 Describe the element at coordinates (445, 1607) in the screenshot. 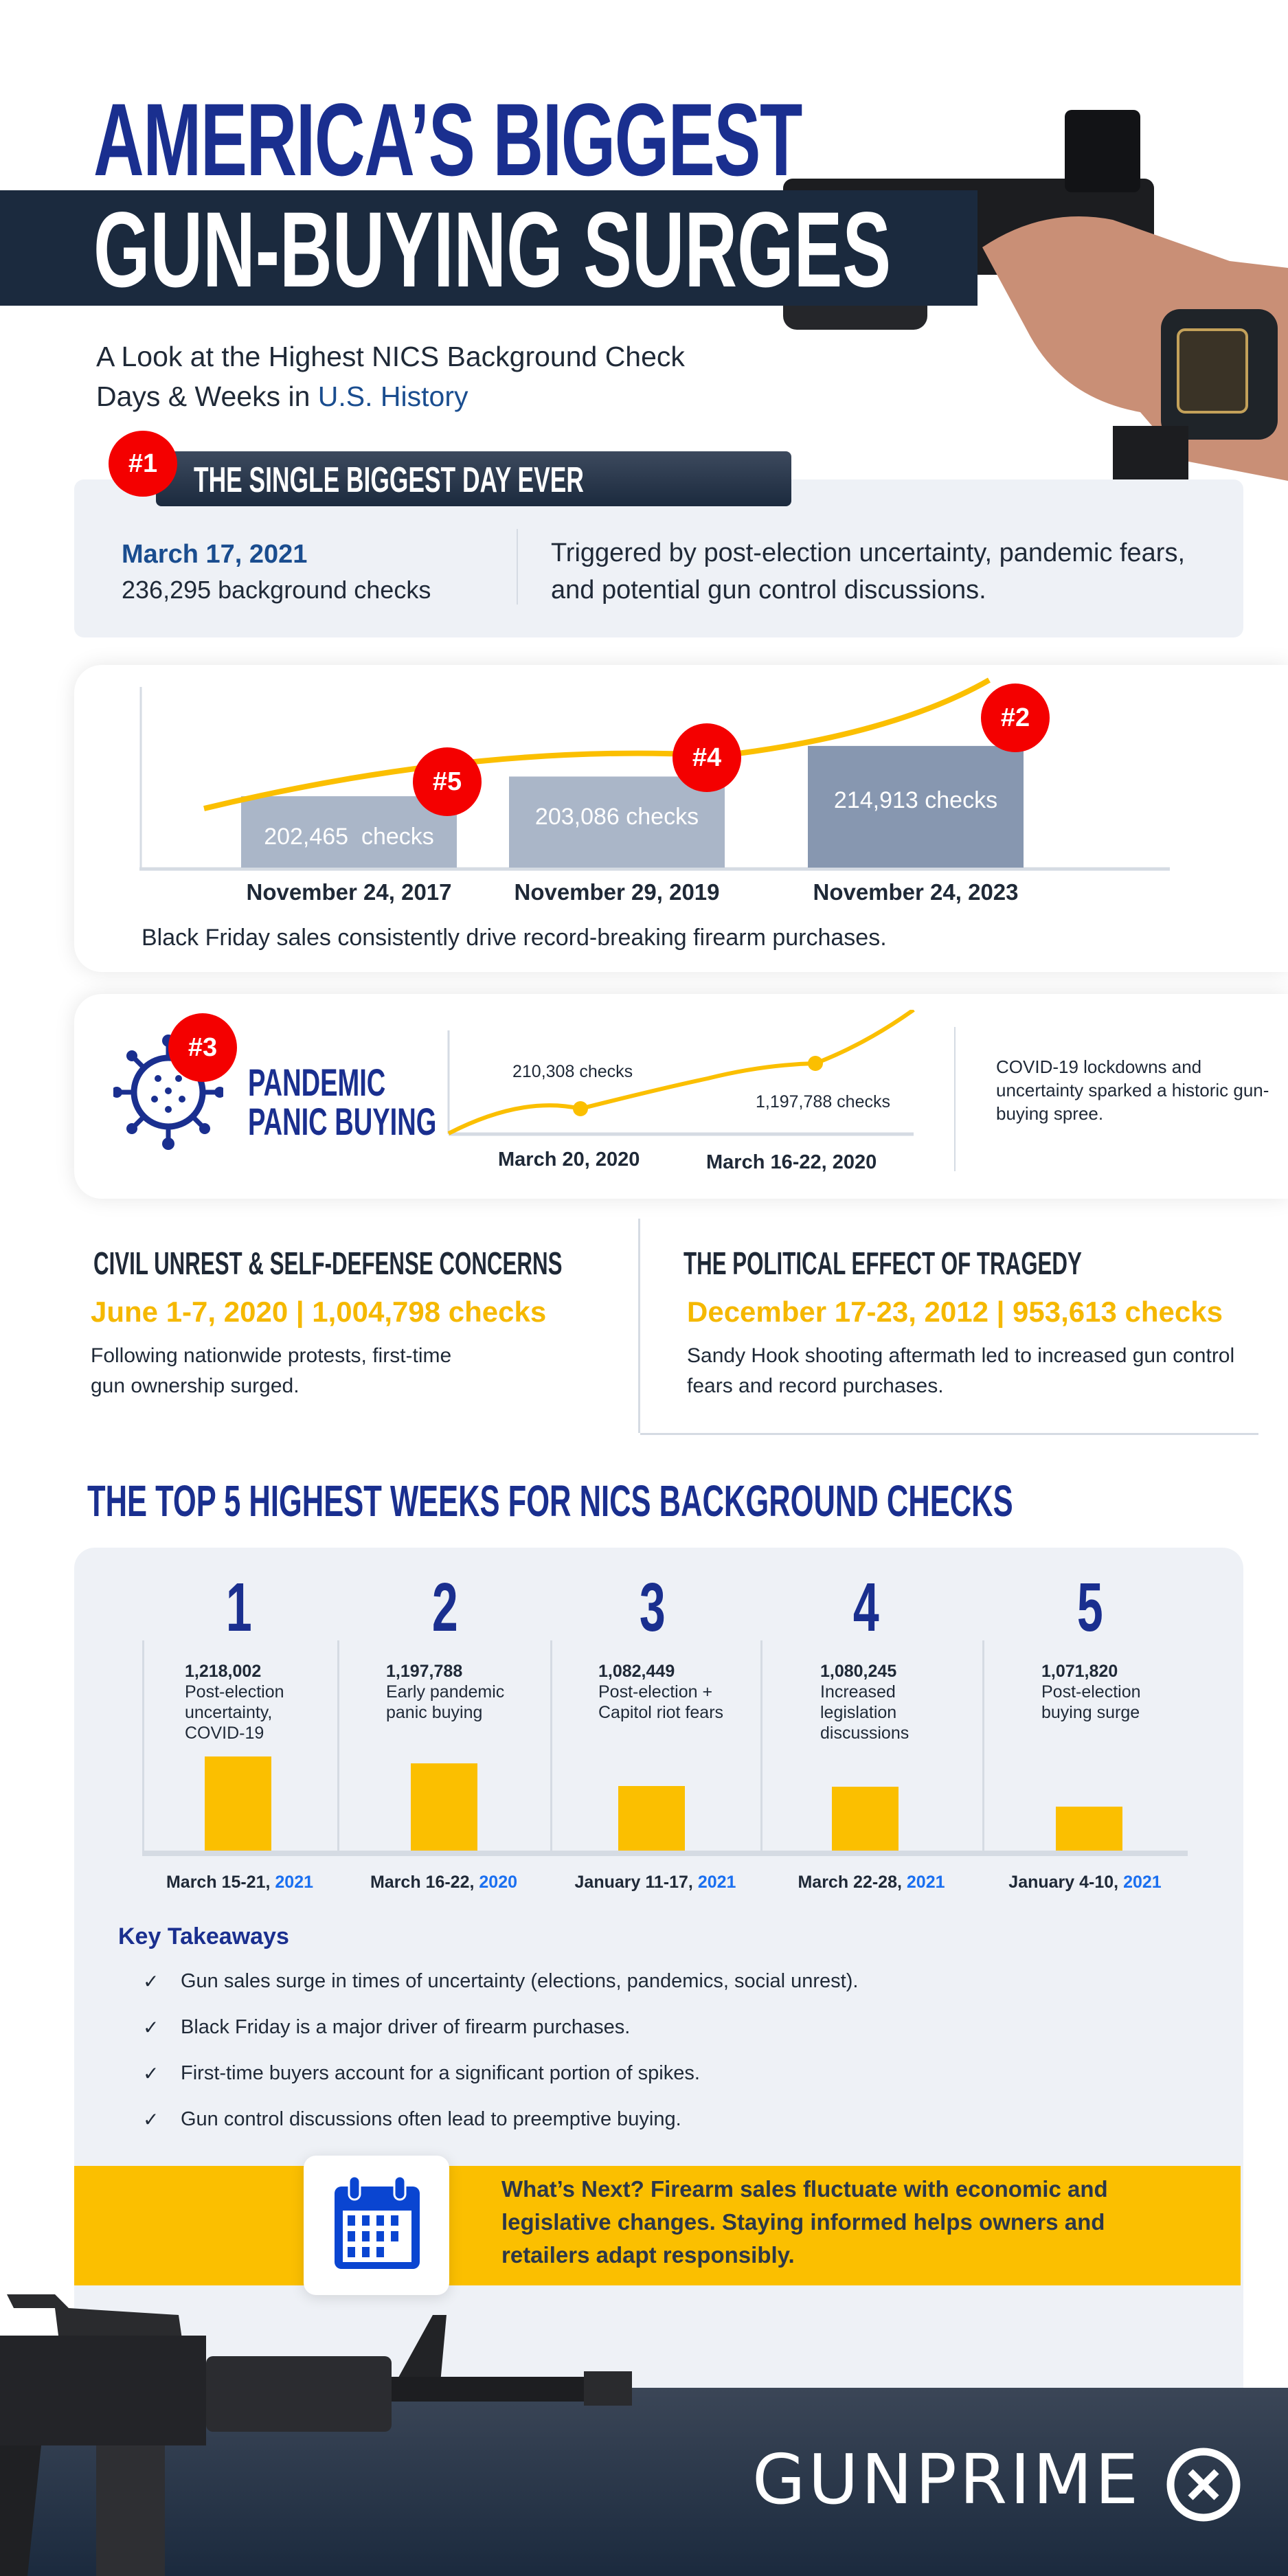

I see `rank-number-wrap: 2` at that location.